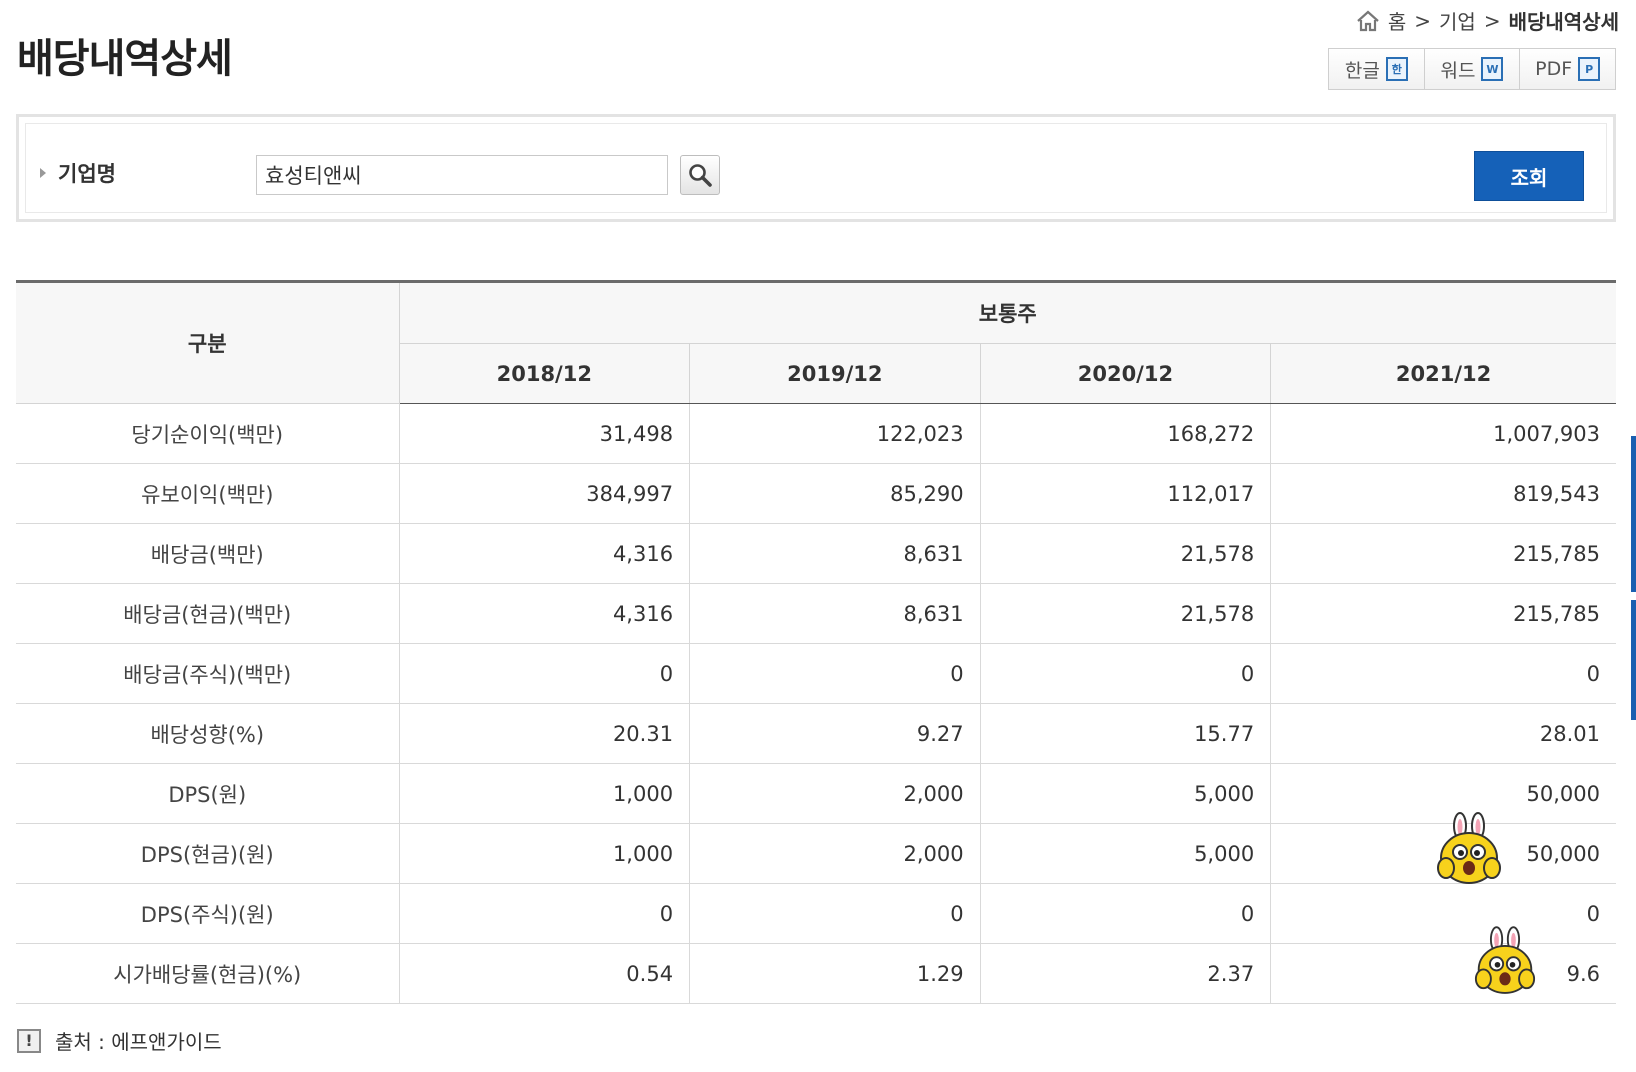 This screenshot has height=1072, width=1636. I want to click on table-cell: 819,543, so click(1443, 493).